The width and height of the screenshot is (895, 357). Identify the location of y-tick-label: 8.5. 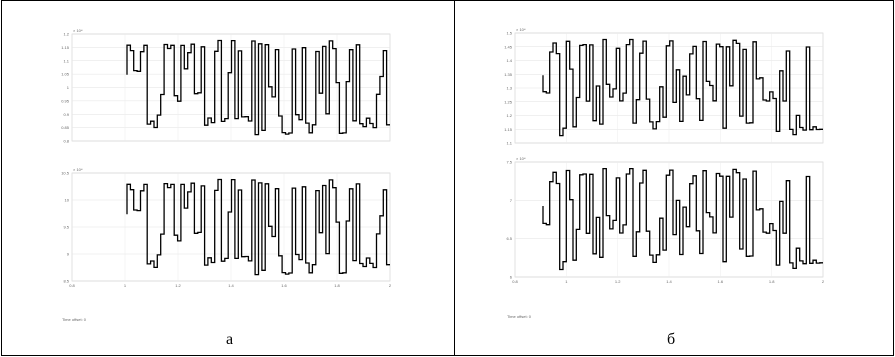
(66, 281).